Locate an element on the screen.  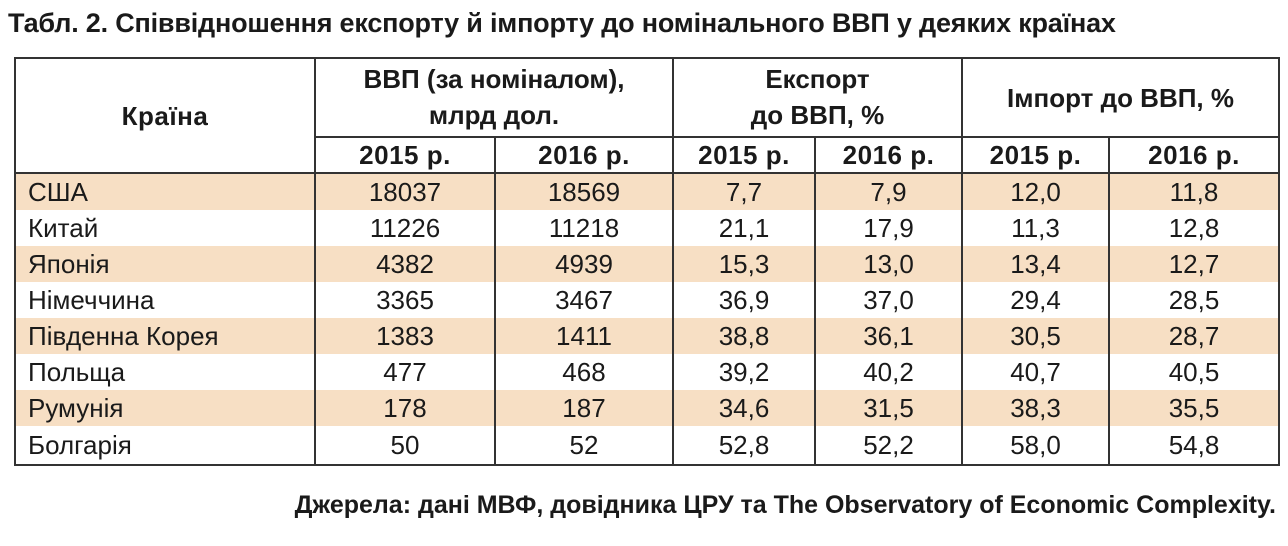
cell-gdp-2015: 477 is located at coordinates (405, 372).